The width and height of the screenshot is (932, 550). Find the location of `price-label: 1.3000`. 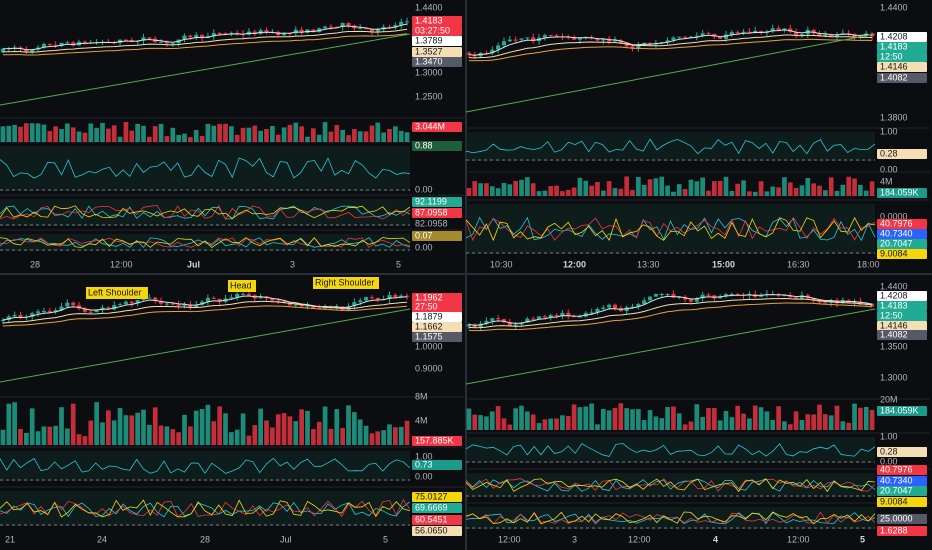

price-label: 1.3000 is located at coordinates (429, 72).